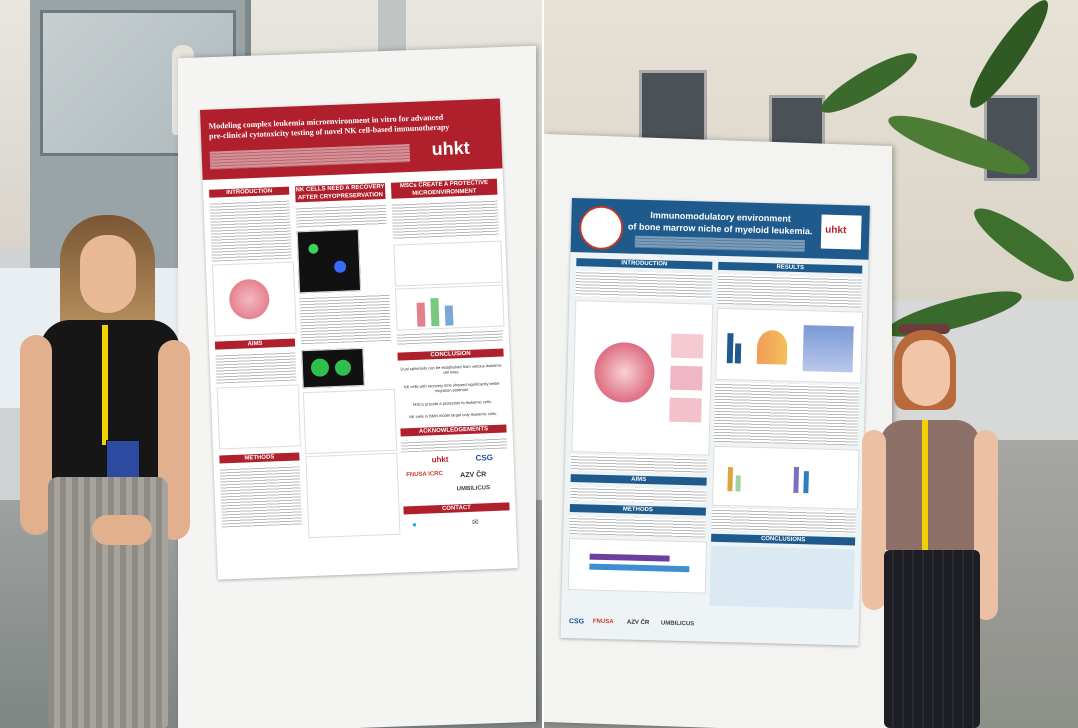 This screenshot has width=1078, height=728. What do you see at coordinates (454, 444) in the screenshot?
I see `acknowledgements-text` at bounding box center [454, 444].